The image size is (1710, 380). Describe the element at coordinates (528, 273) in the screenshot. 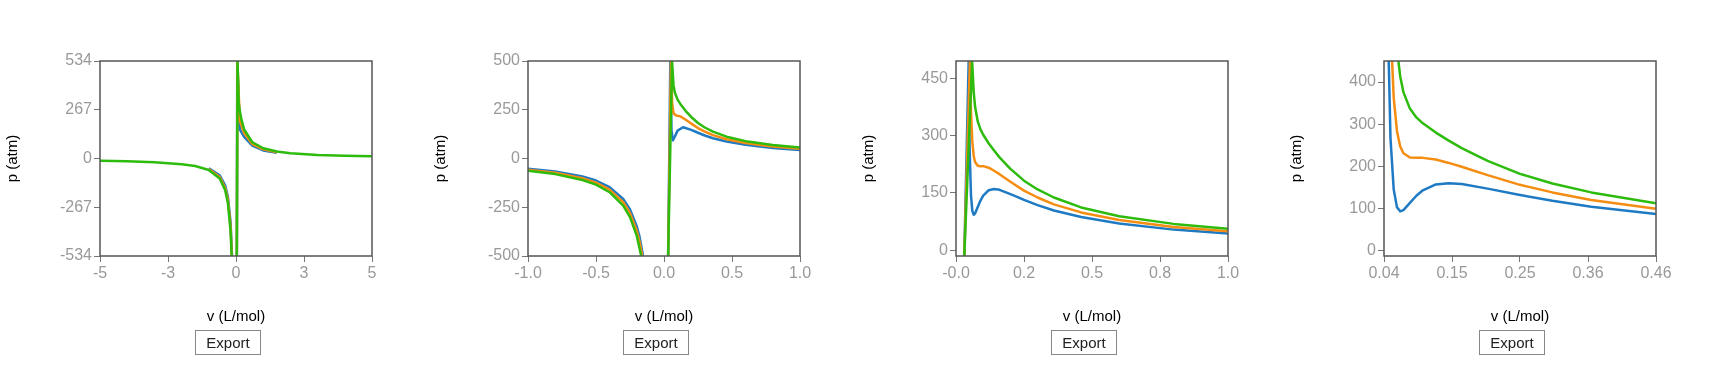

I see `x-tick-label: -1.0` at that location.